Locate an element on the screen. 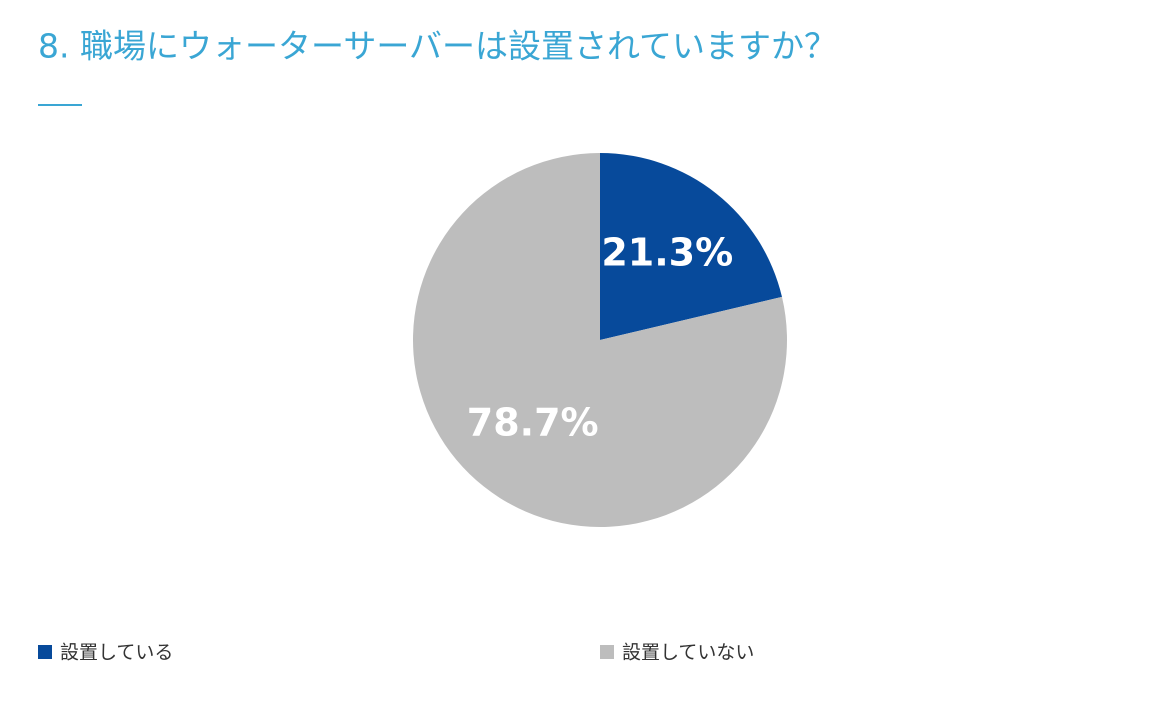 The height and width of the screenshot is (713, 1165). data-label: 78.7% is located at coordinates (533, 423).